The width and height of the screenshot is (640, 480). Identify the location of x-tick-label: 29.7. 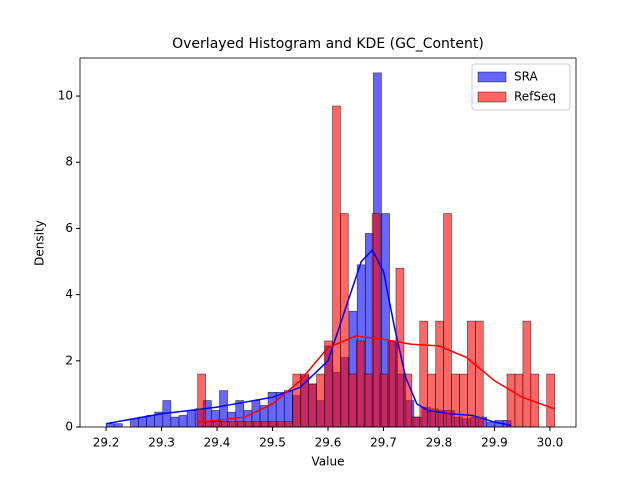
(383, 443).